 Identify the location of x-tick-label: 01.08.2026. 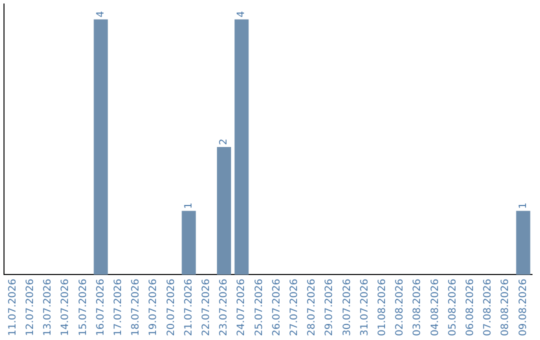
(382, 307).